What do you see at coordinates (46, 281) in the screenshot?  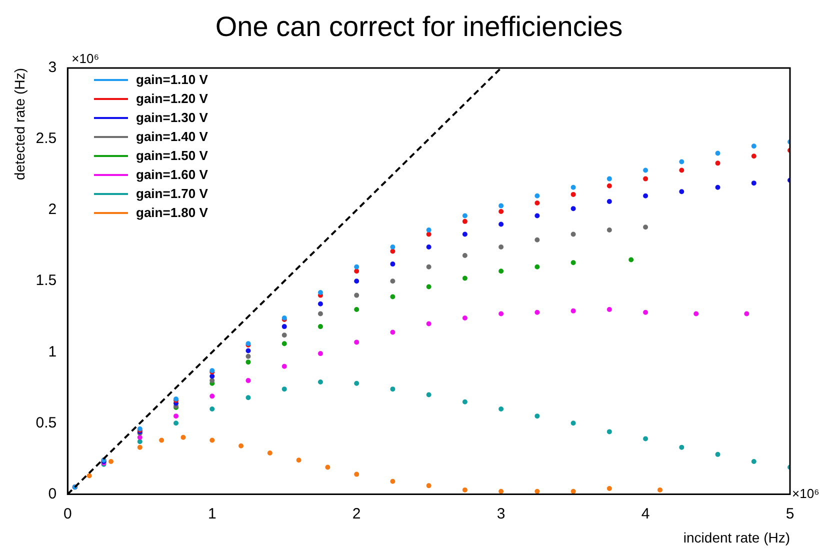 I see `y-tick-label: 1.5` at bounding box center [46, 281].